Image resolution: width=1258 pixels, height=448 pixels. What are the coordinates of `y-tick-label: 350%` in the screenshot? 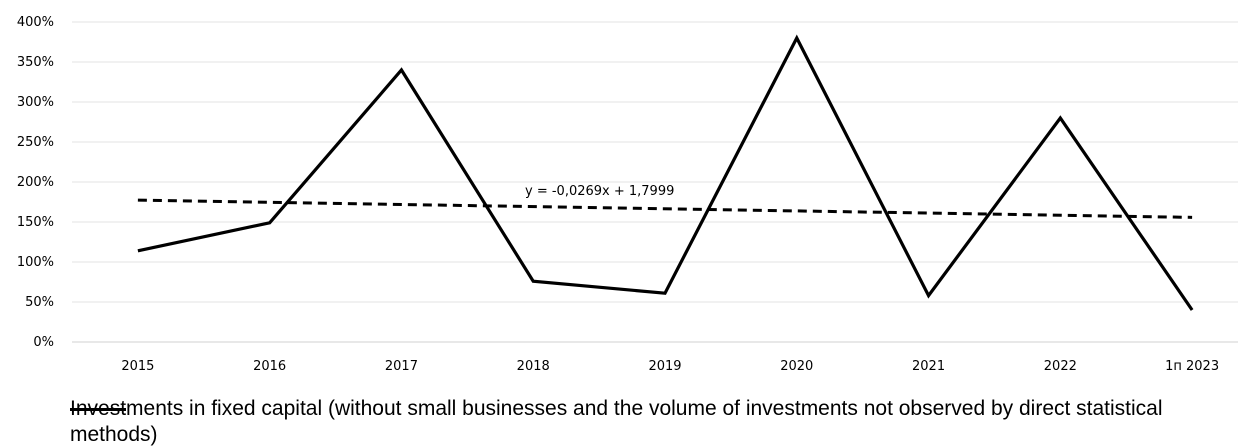 It's located at (35, 62).